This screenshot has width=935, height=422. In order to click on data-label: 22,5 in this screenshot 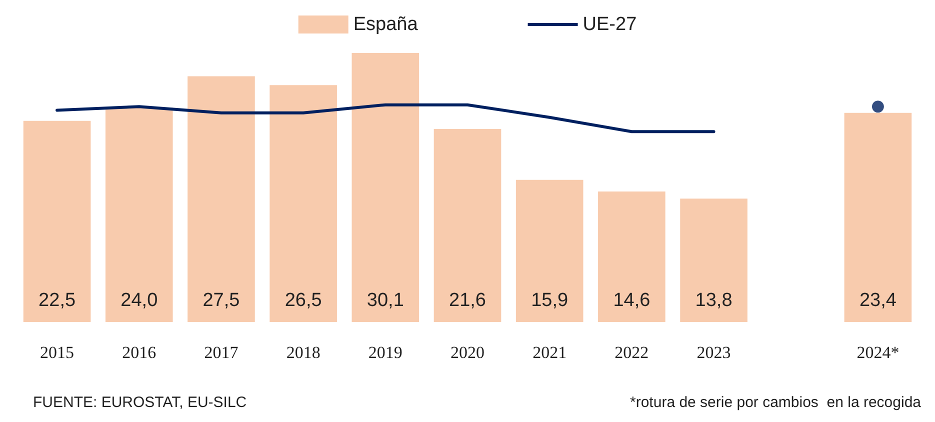, I will do `click(57, 300)`.